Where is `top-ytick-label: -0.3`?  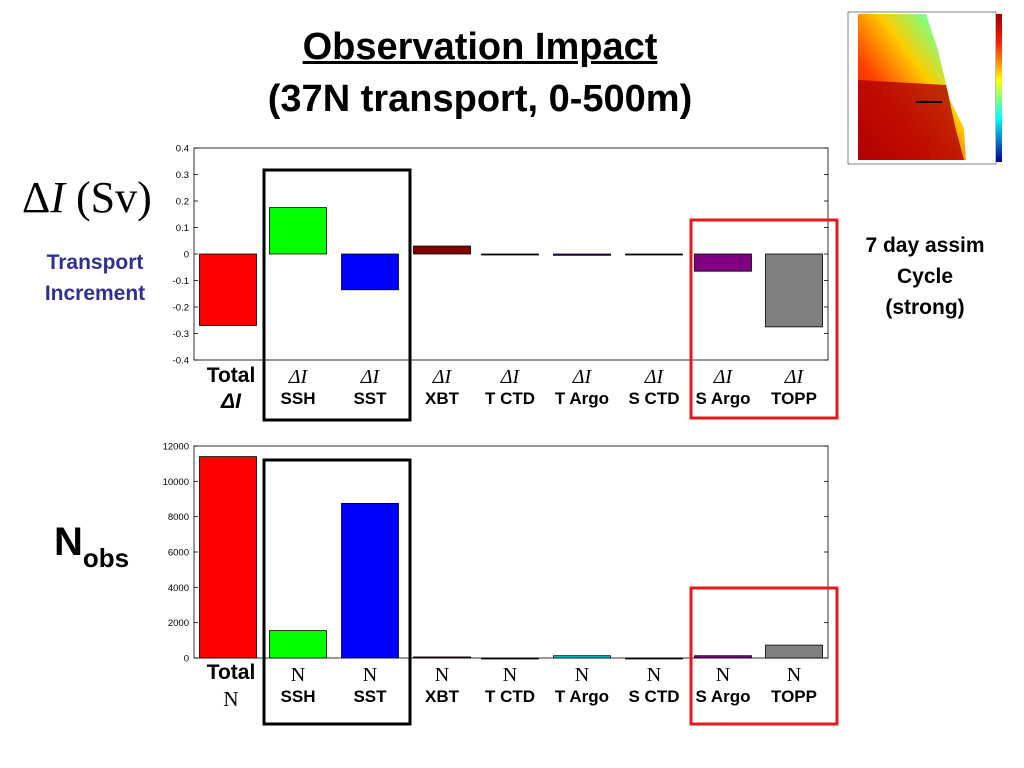 top-ytick-label: -0.3 is located at coordinates (181, 334).